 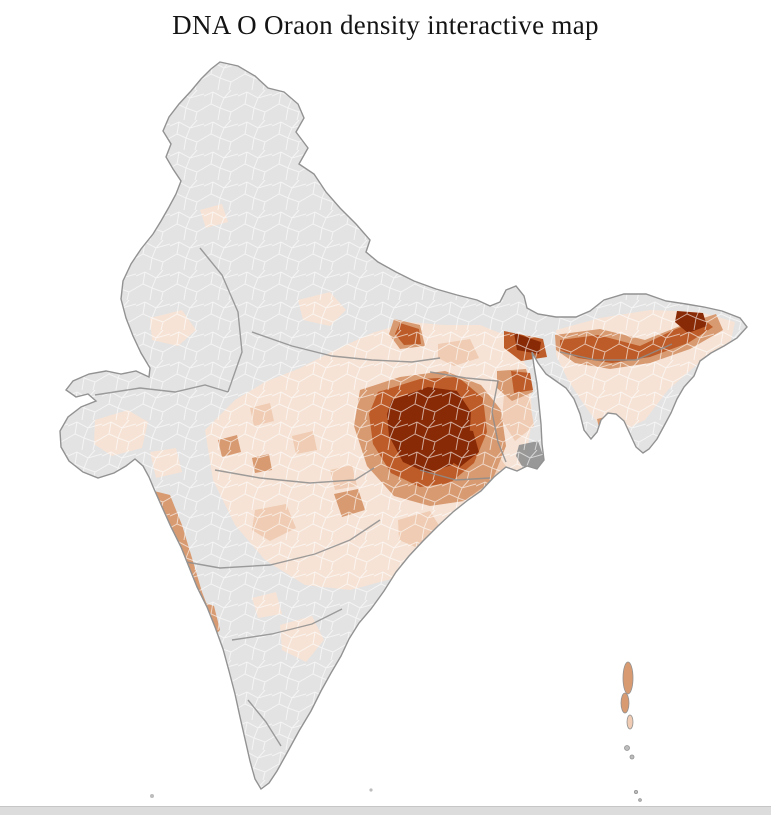 What do you see at coordinates (385, 25) in the screenshot?
I see `page-title: DNA O Oraon density interactive map` at bounding box center [385, 25].